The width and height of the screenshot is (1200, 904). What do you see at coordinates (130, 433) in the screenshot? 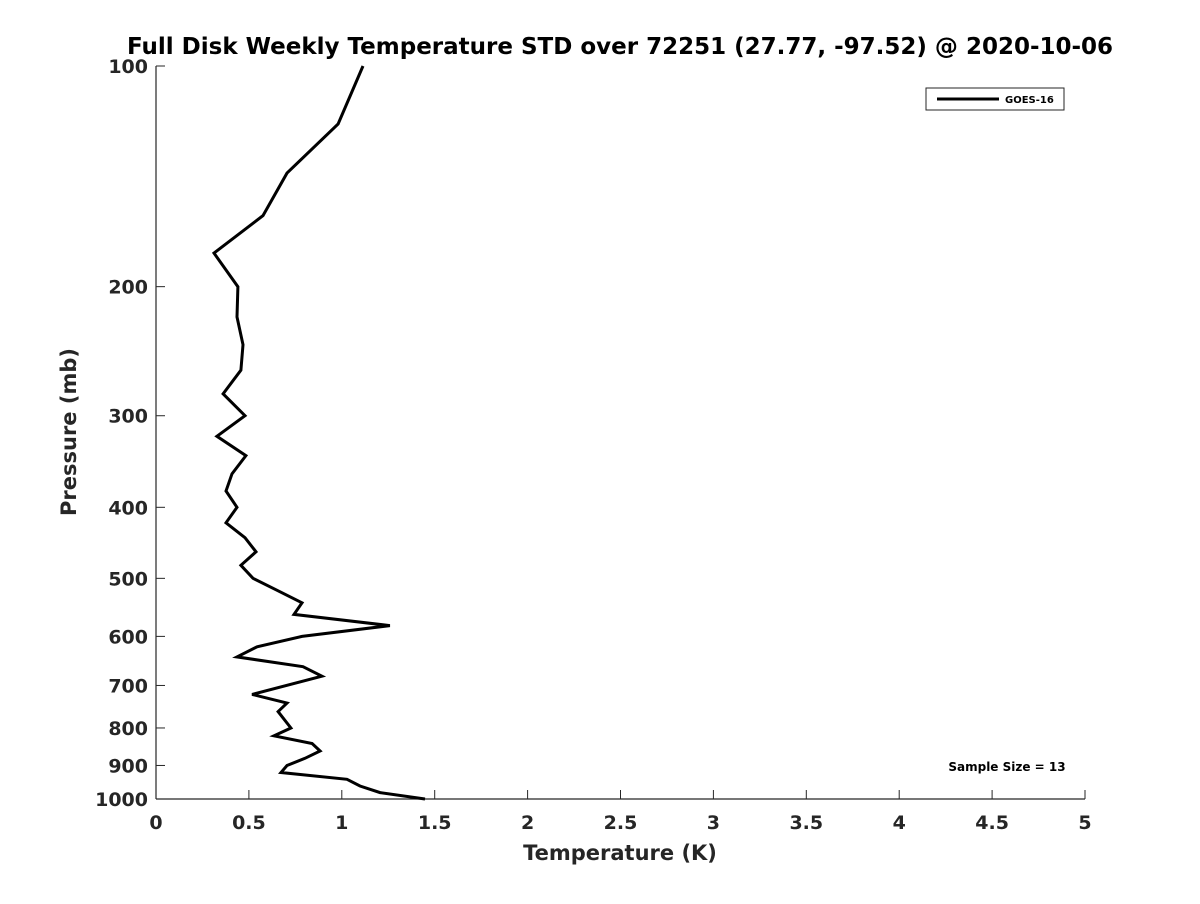
I see `y-ticks: 100 200 300 400 500 600 700 800 900 1000` at bounding box center [130, 433].